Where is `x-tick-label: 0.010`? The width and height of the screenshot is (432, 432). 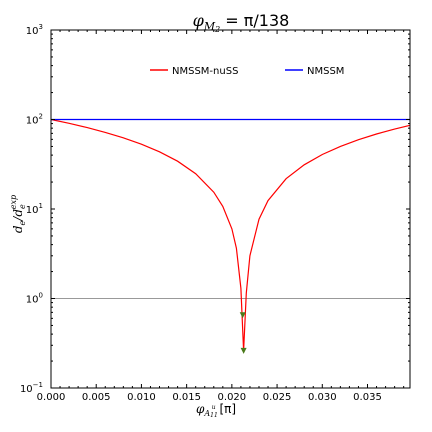 x-tick-label: 0.010 is located at coordinates (141, 397).